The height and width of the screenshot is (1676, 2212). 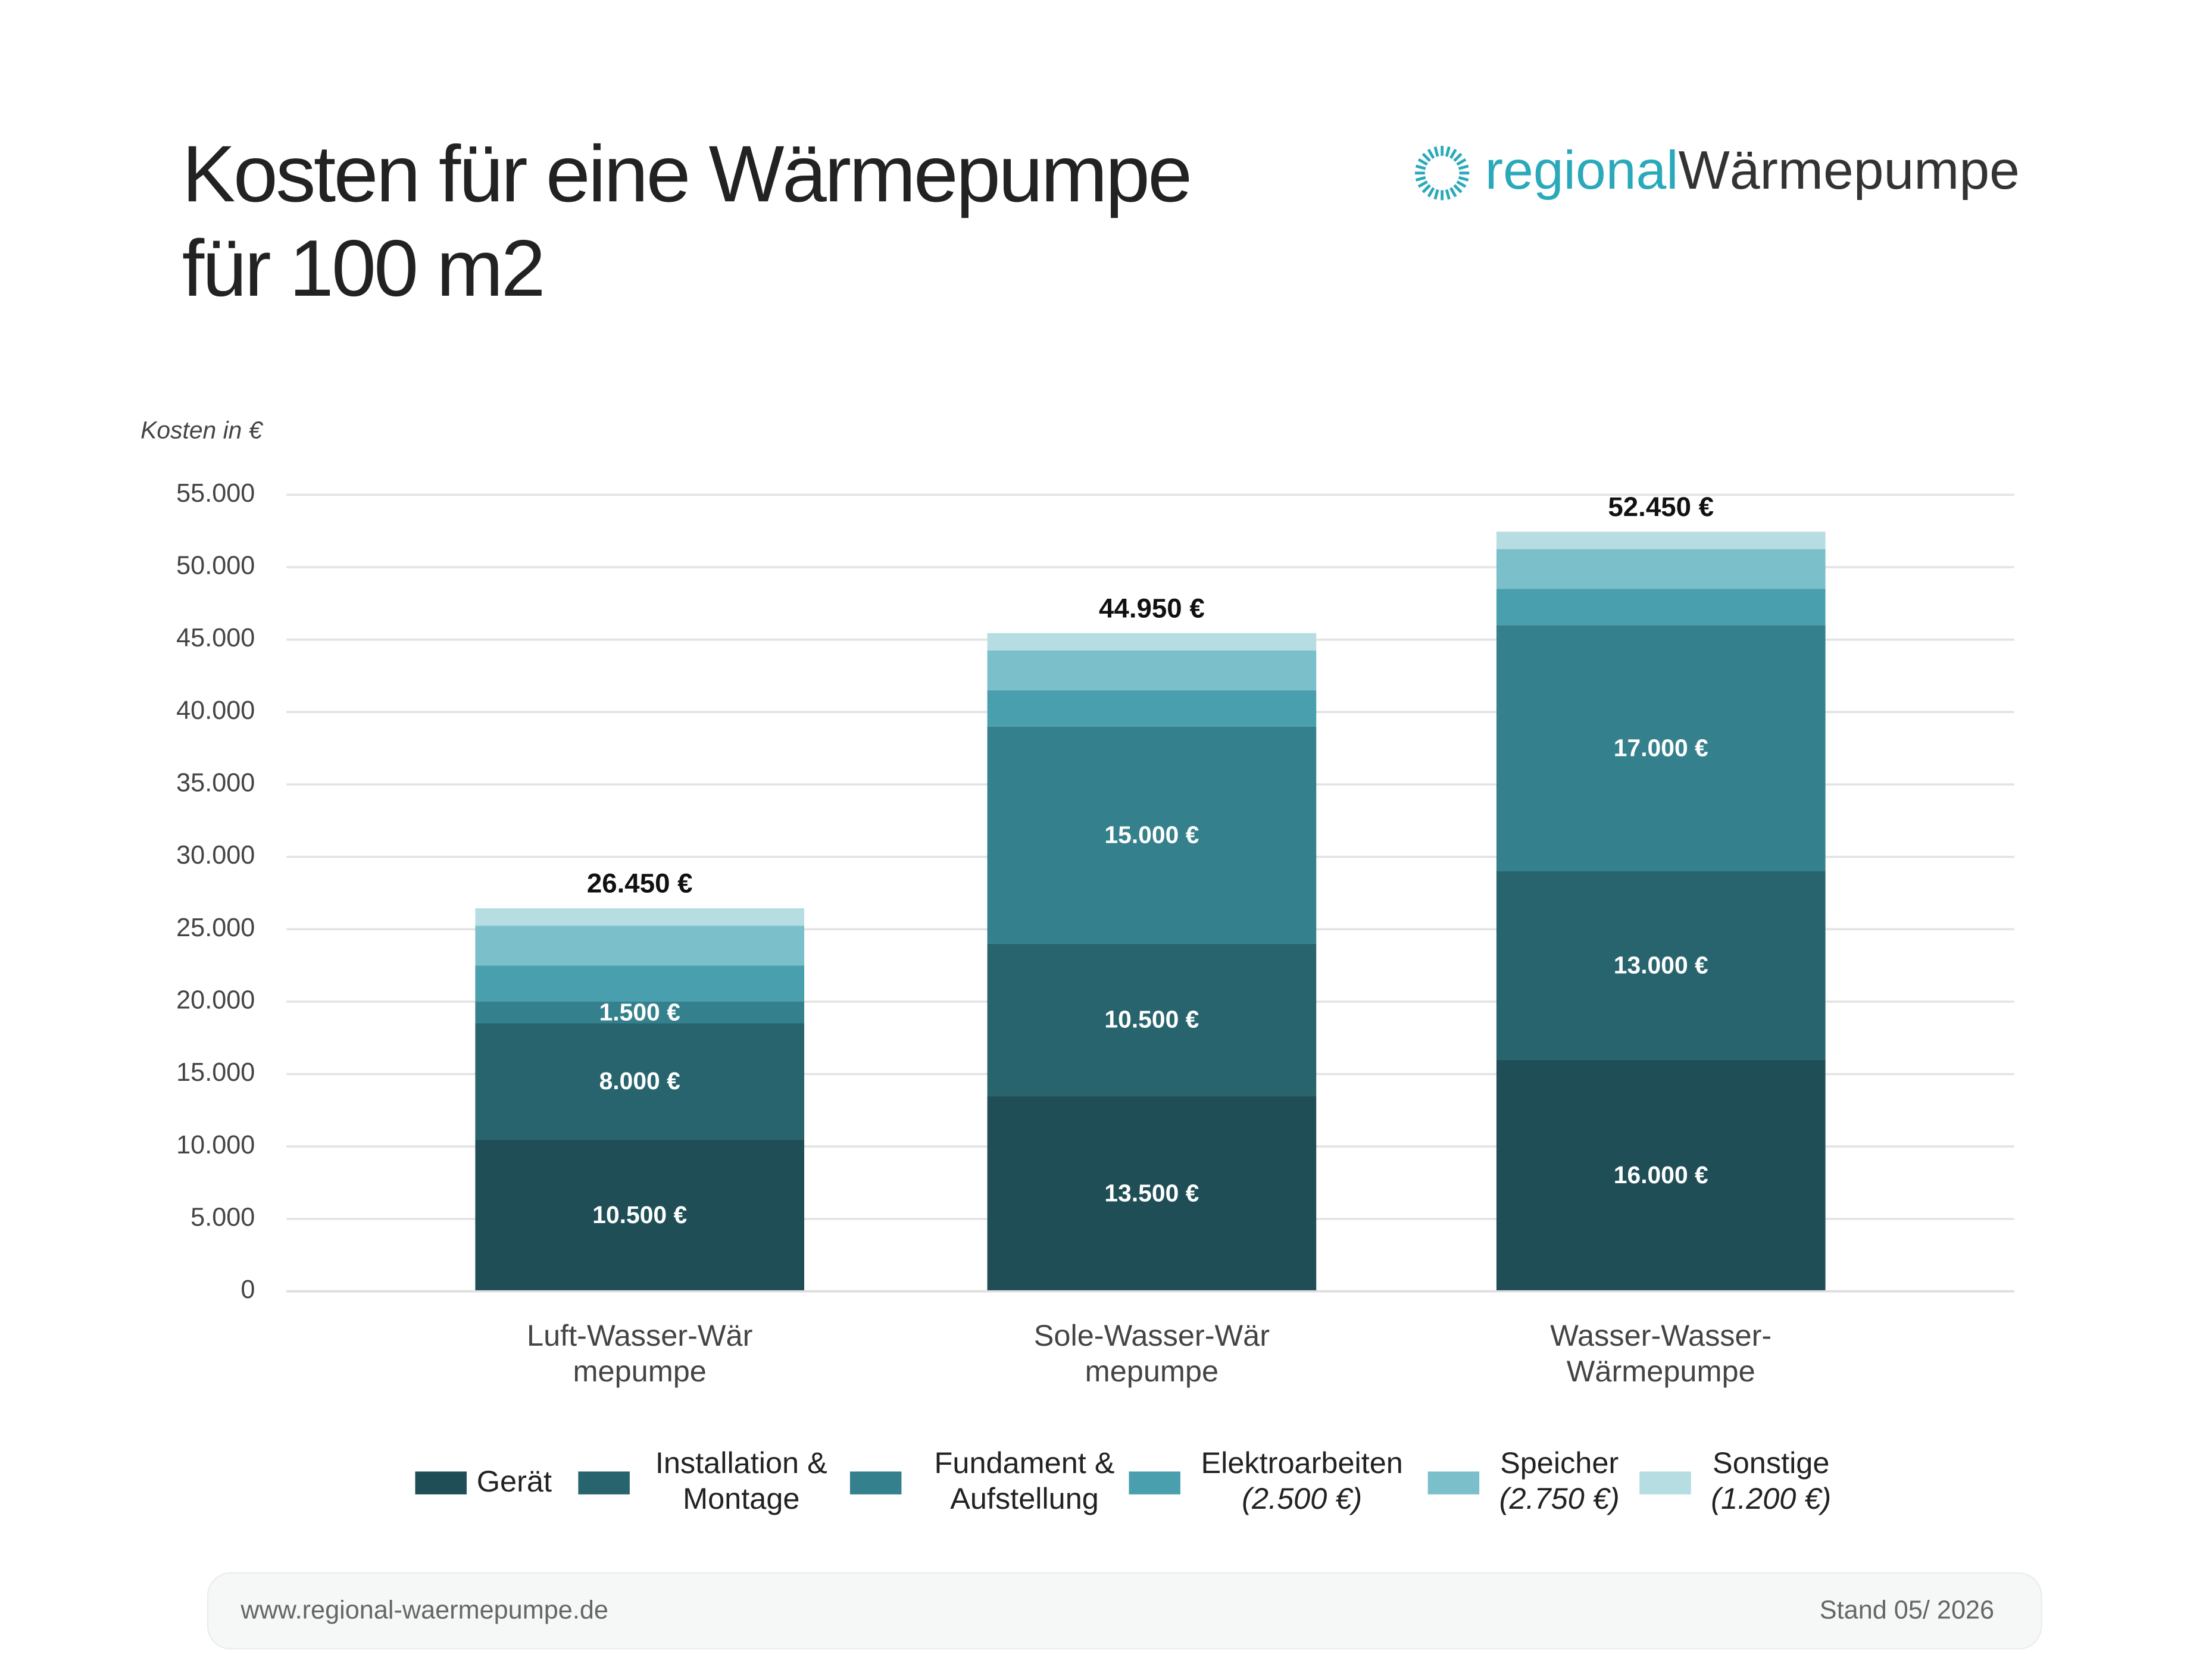 What do you see at coordinates (1661, 507) in the screenshot?
I see `total-label: 52.450 €` at bounding box center [1661, 507].